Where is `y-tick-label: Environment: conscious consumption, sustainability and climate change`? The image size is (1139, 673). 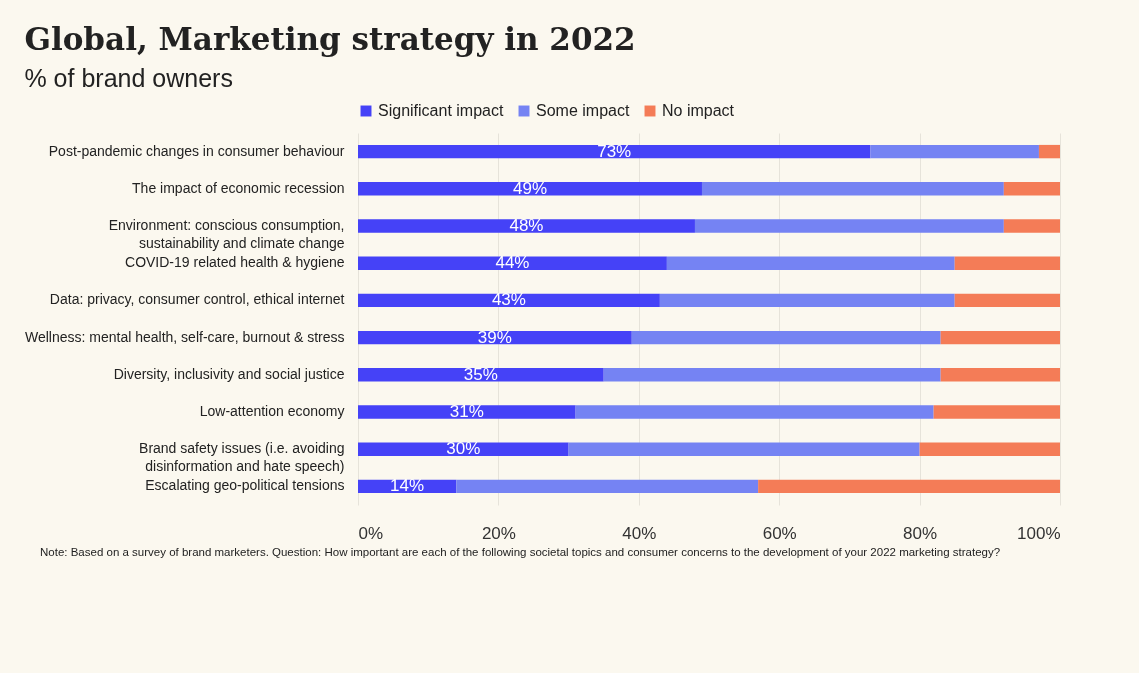 y-tick-label: Environment: conscious consumption, sustainability and climate change is located at coordinates (226, 234).